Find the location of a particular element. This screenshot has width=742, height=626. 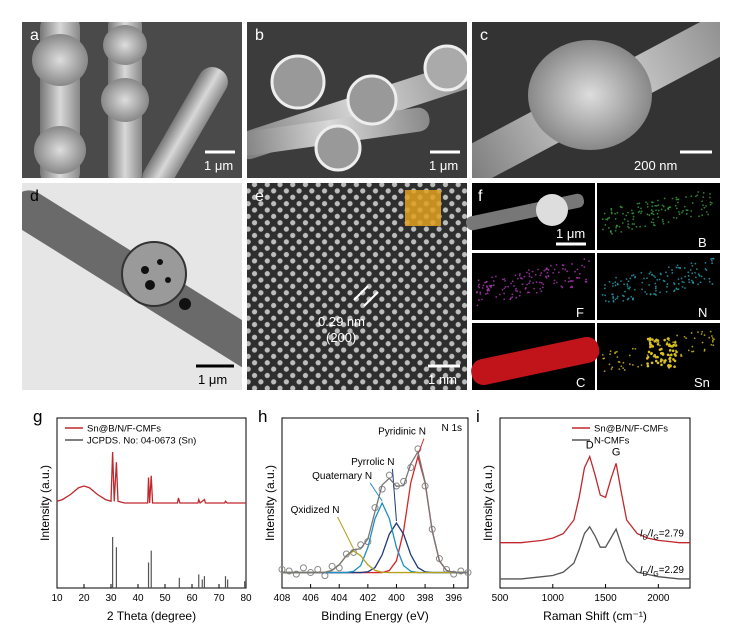

ratio-part: G is located at coordinates (655, 574).